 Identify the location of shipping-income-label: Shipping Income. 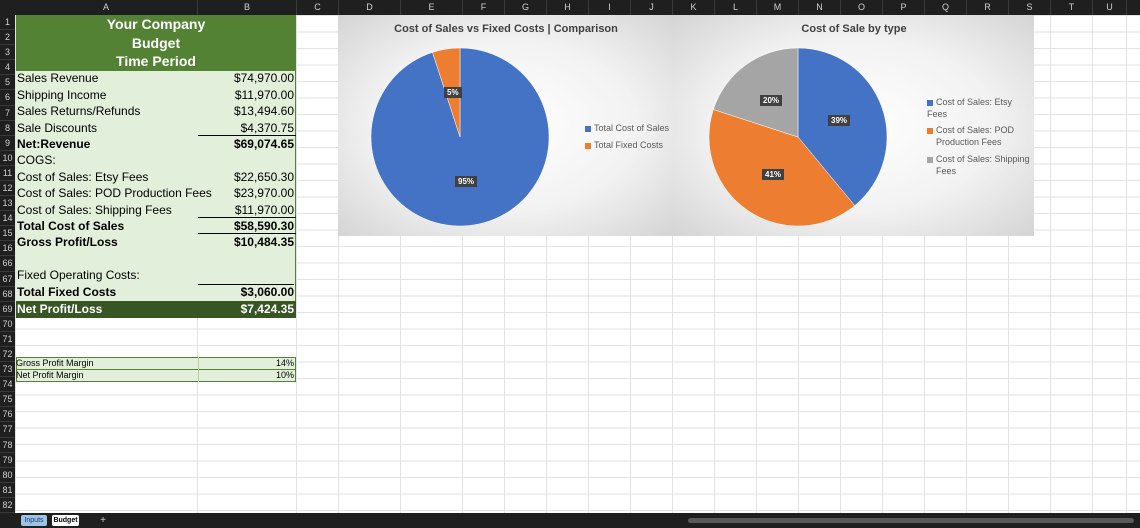
(62, 95).